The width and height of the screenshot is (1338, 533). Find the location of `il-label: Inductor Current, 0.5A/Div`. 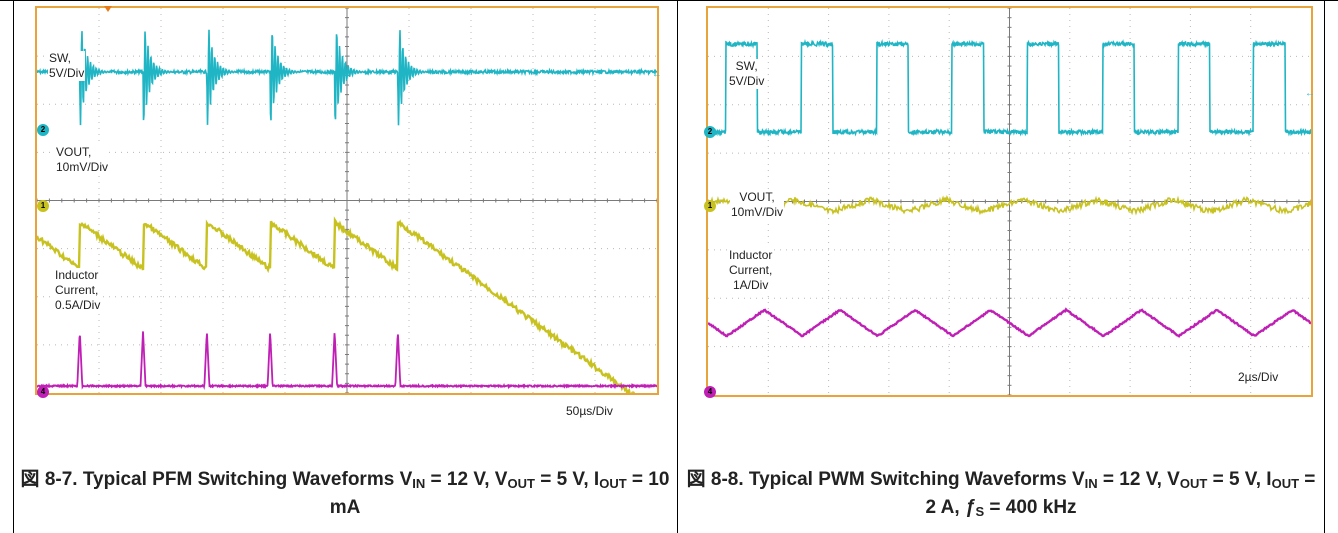

il-label: Inductor Current, 0.5A/Div is located at coordinates (78, 290).